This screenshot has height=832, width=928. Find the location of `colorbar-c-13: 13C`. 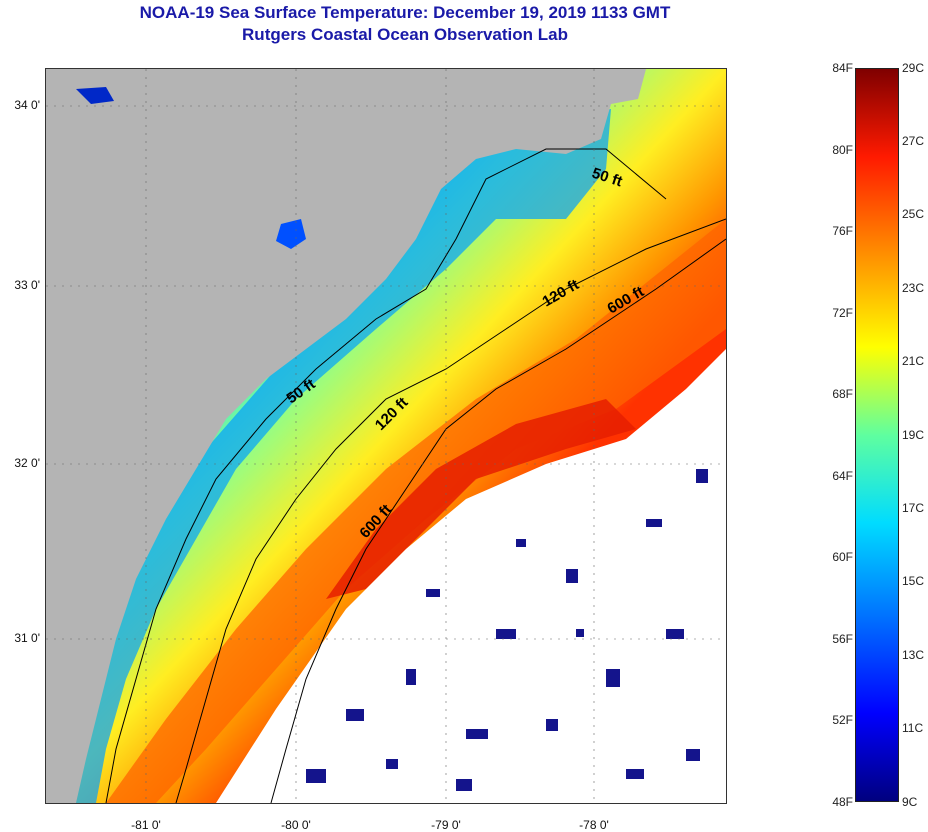

colorbar-c-13: 13C is located at coordinates (913, 655).